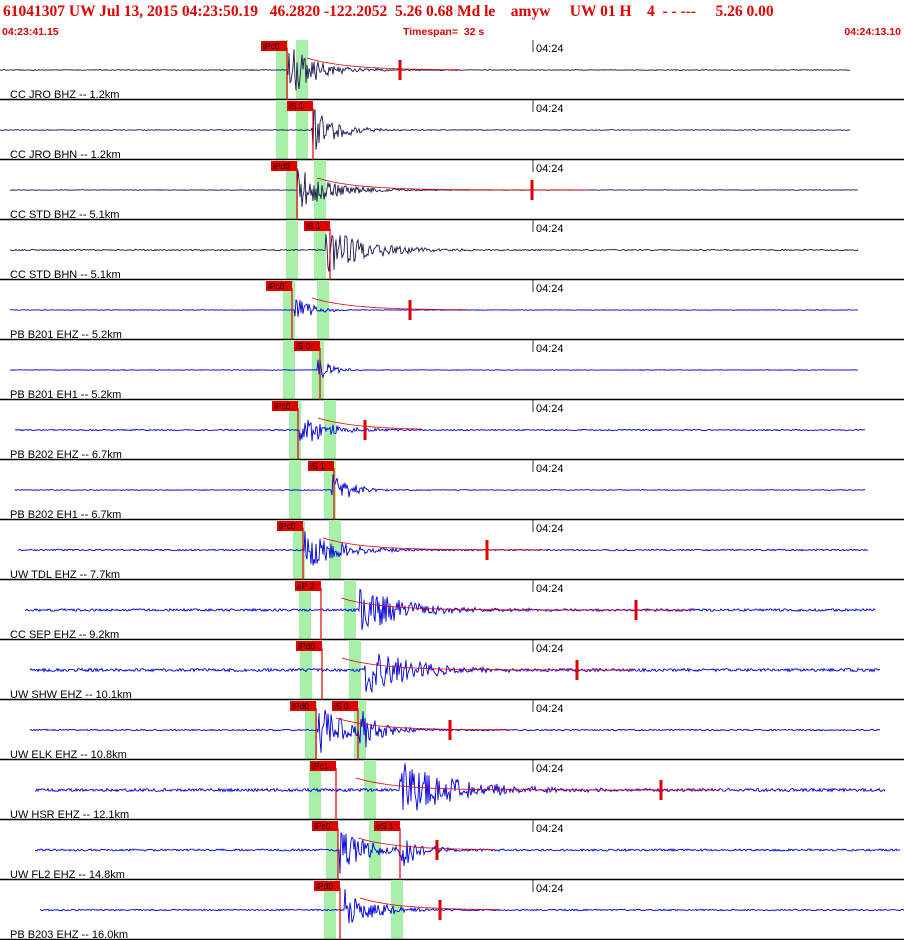 This screenshot has height=940, width=904. What do you see at coordinates (30, 32) in the screenshot?
I see `start-time-label: 04:23:41.15` at bounding box center [30, 32].